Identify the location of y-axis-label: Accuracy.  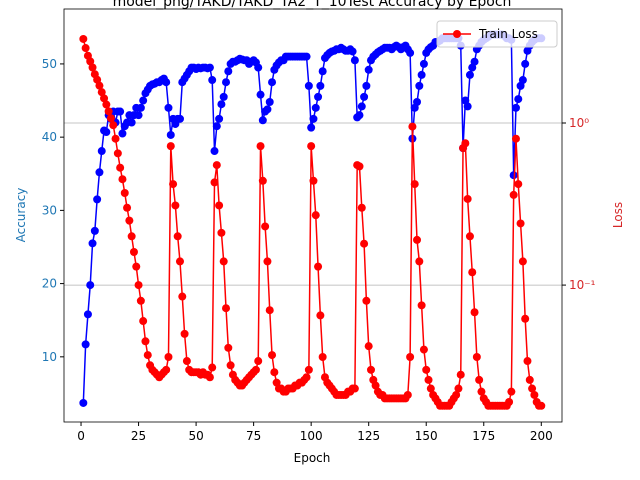
(21, 215).